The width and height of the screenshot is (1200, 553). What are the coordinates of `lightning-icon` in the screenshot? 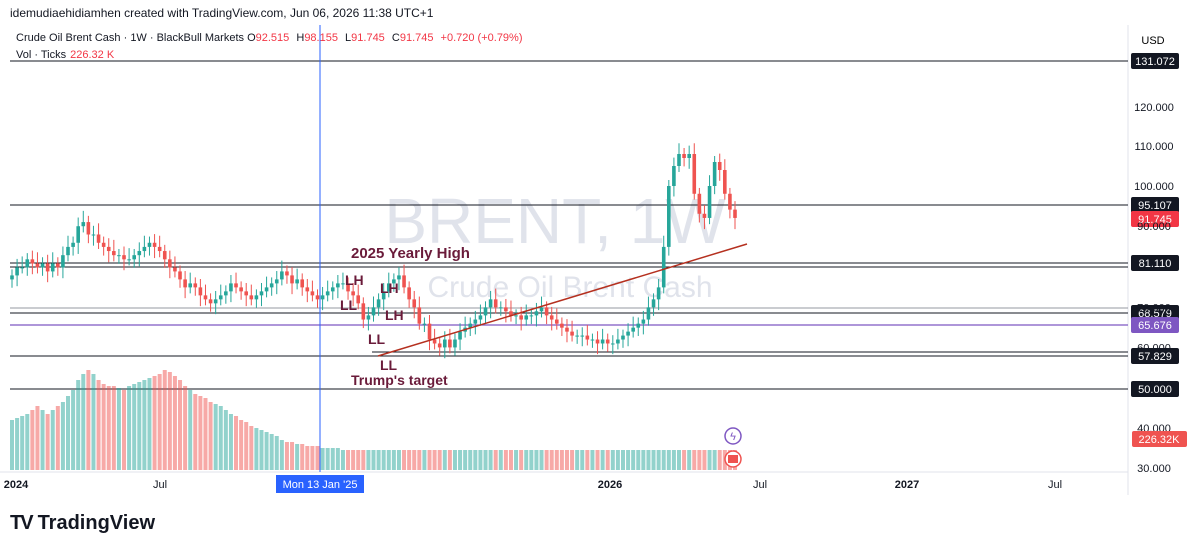 It's located at (733, 436).